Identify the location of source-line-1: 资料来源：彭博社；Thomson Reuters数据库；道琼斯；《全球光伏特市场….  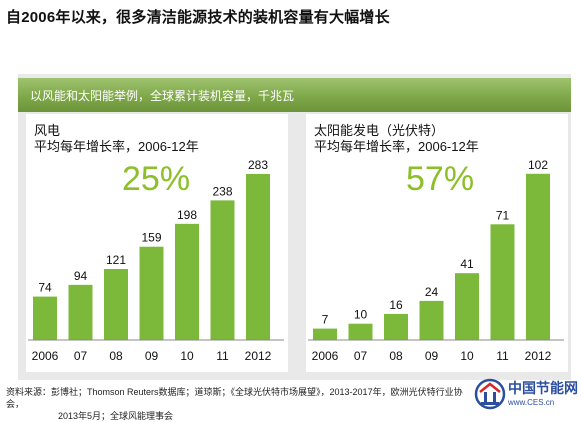
(234, 398).